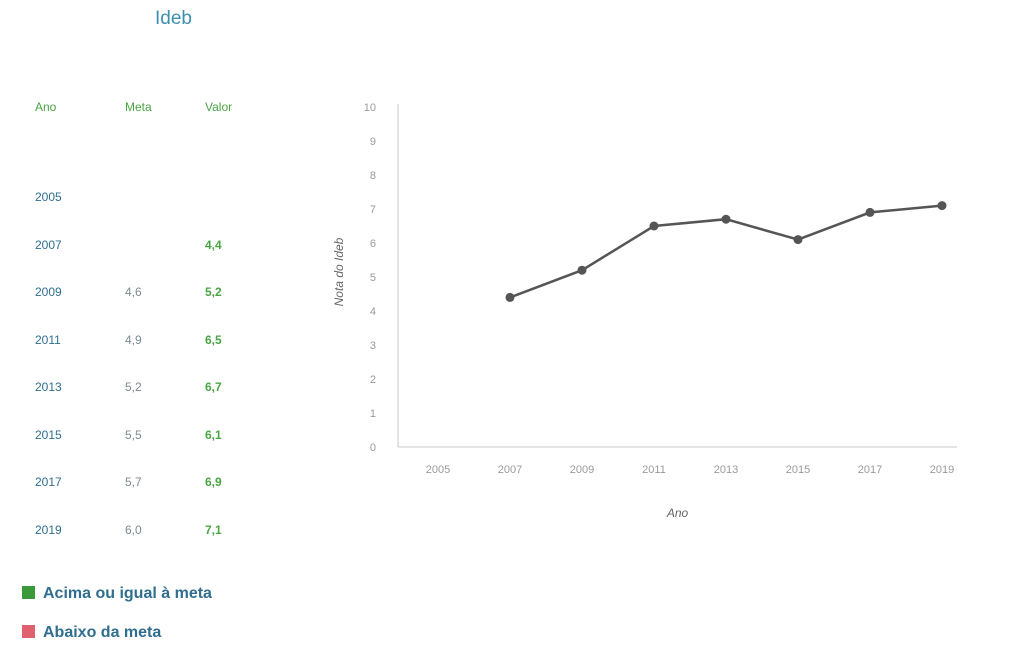  Describe the element at coordinates (677, 513) in the screenshot. I see `x-axis-title: Ano` at that location.